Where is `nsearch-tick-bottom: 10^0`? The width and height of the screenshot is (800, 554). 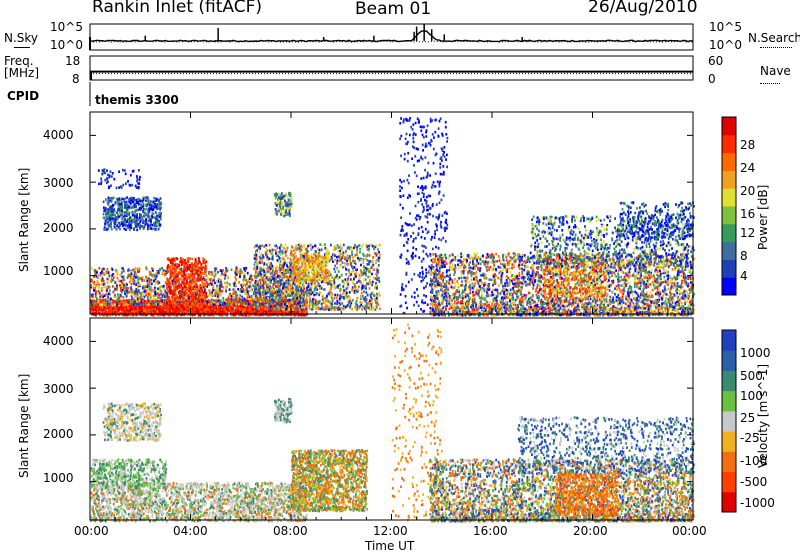 nsearch-tick-bottom: 10^0 is located at coordinates (725, 45).